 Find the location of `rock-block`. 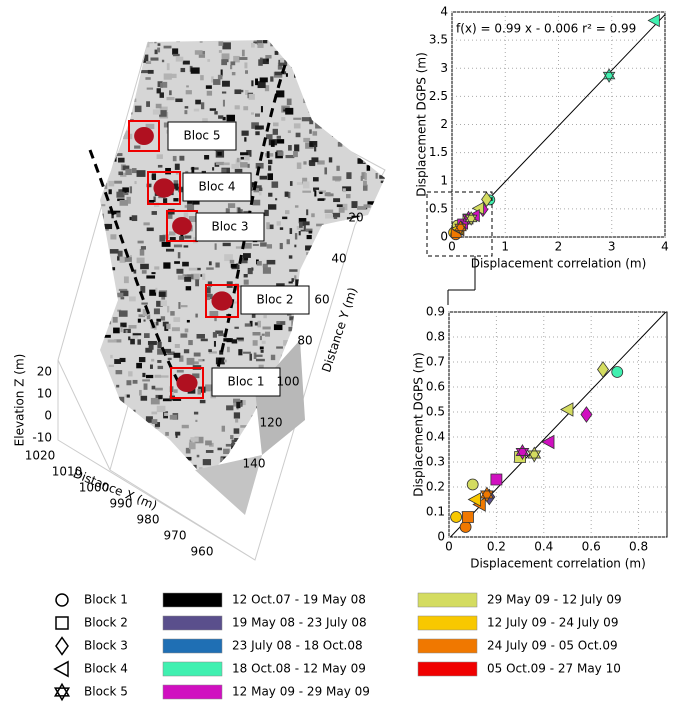

rock-block is located at coordinates (182, 226).